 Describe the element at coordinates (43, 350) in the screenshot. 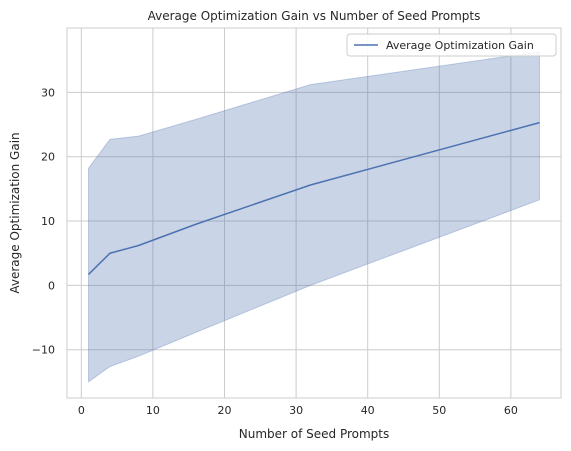

I see `y-tick-label: −10` at that location.